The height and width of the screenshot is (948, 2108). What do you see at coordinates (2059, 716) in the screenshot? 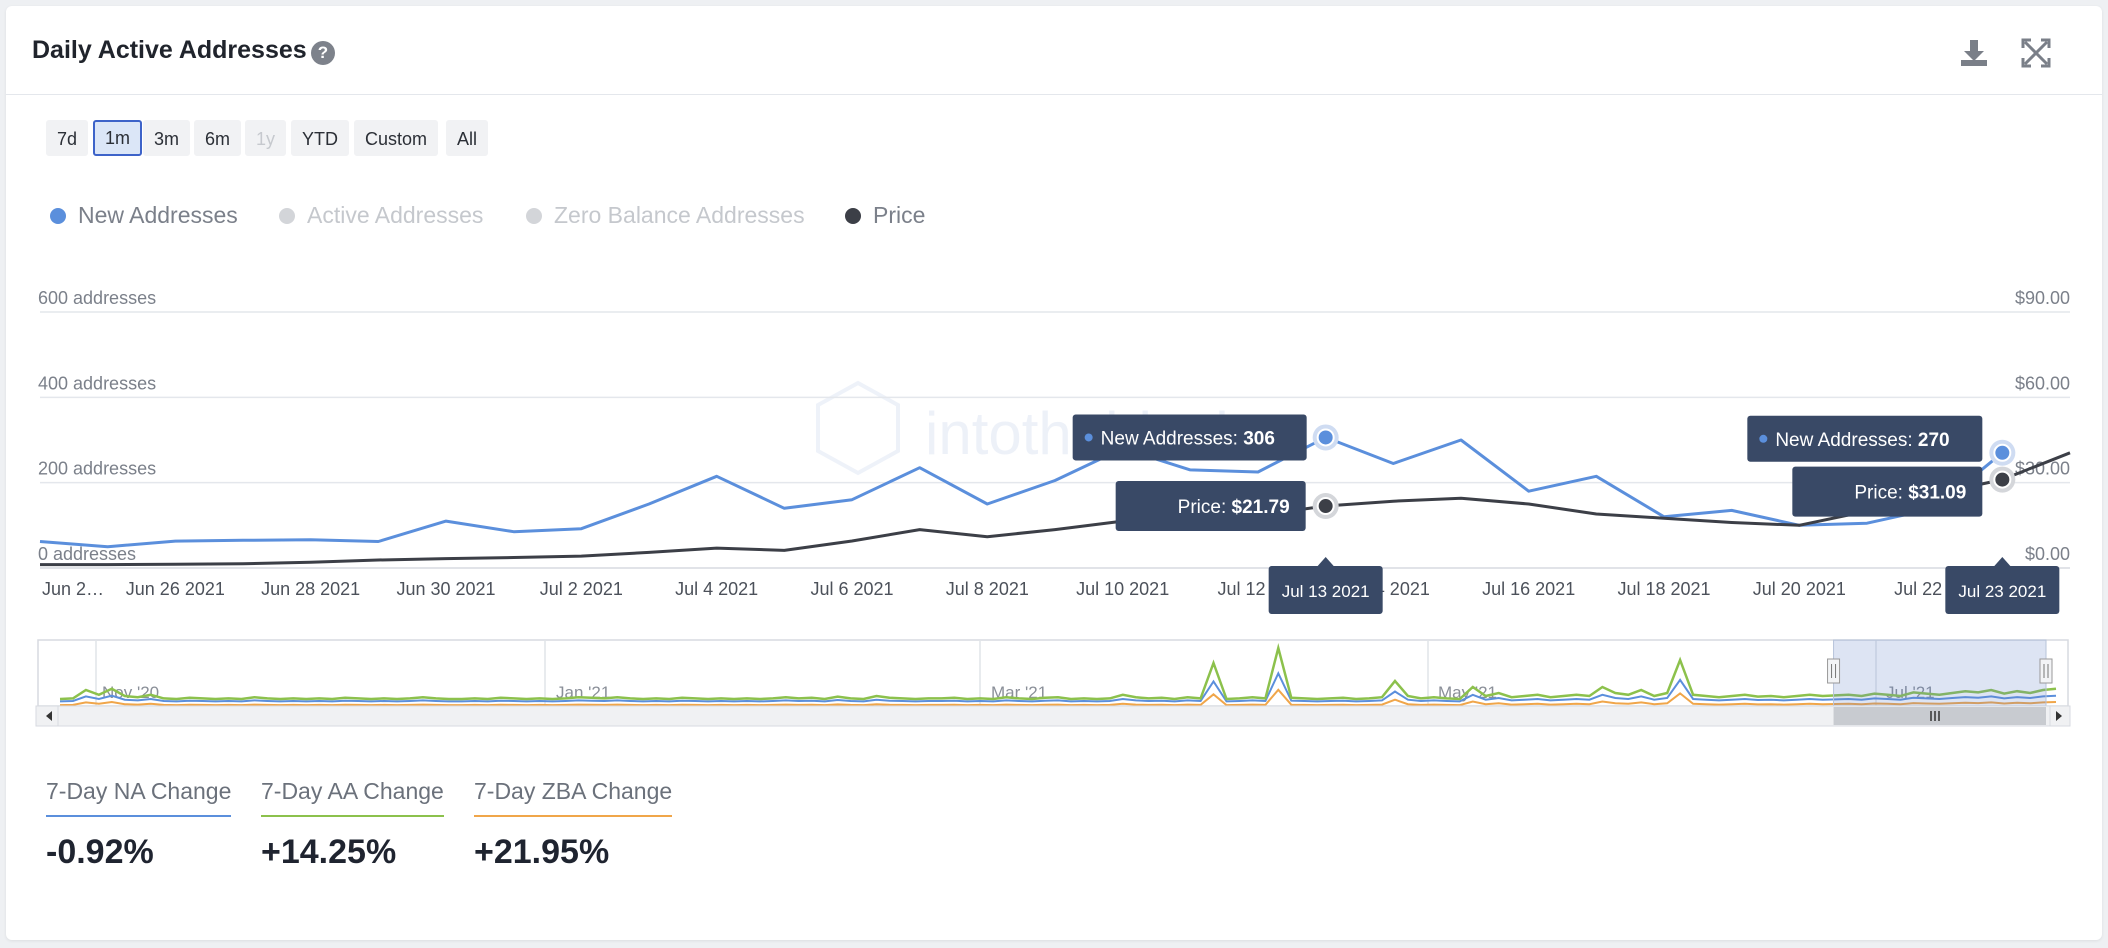
I see `scroll-right-arrow-icon` at bounding box center [2059, 716].